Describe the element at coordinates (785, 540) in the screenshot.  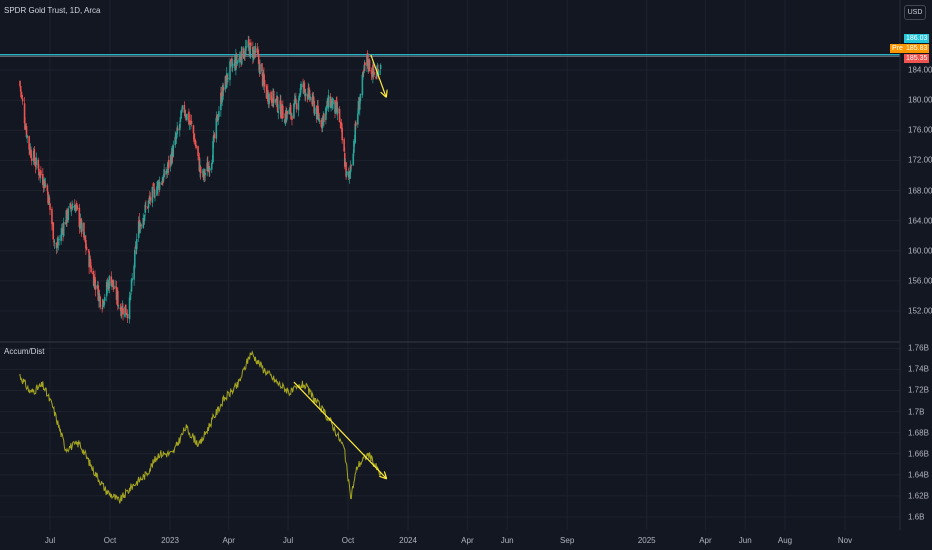
I see `time-tick-label: Aug` at that location.